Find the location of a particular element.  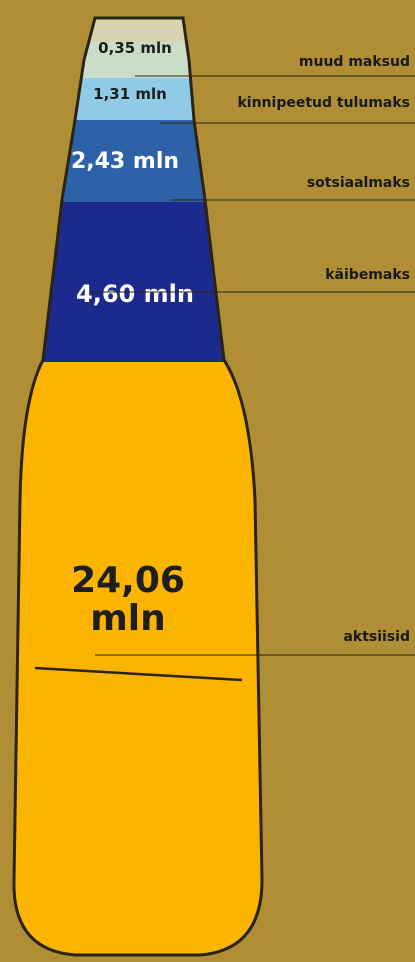

value-label: 1,31 mln is located at coordinates (130, 94).